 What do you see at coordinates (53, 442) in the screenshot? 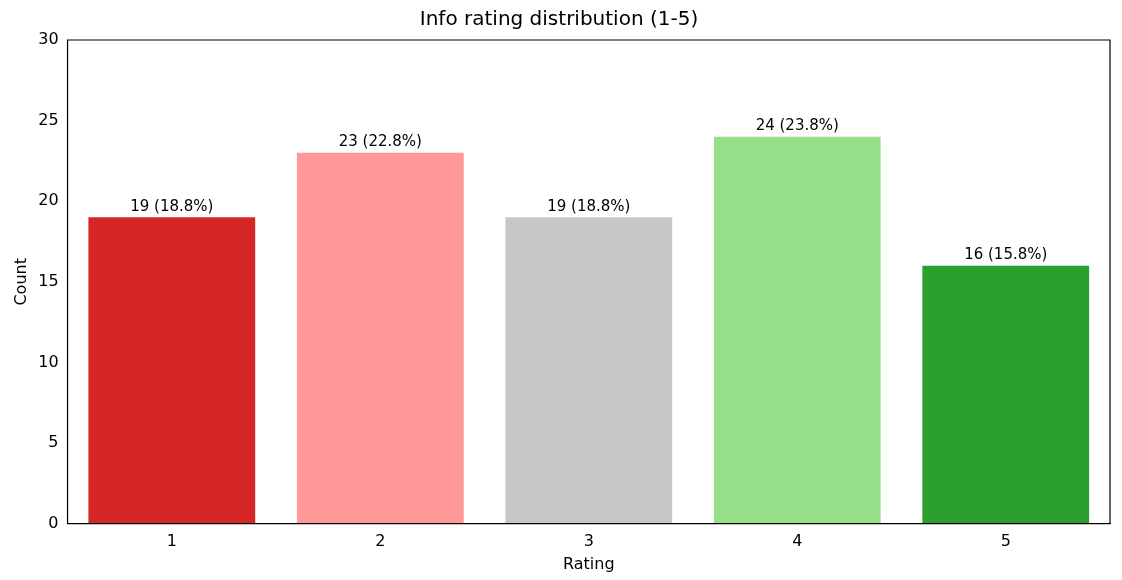
I see `y-tick-label: 5` at bounding box center [53, 442].